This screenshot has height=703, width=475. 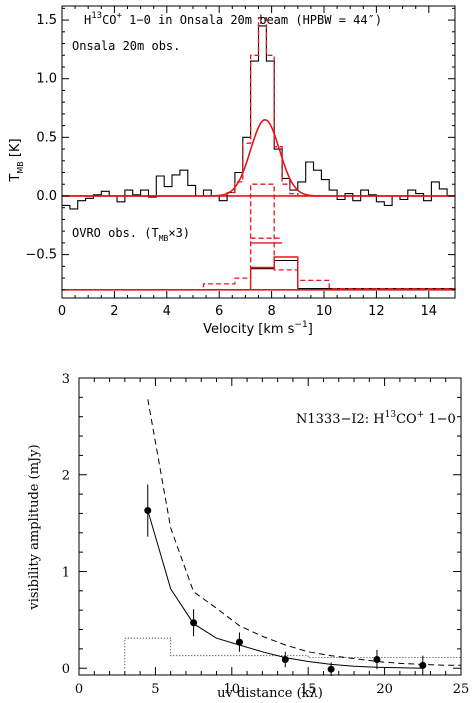 What do you see at coordinates (46, 137) in the screenshot?
I see `spectrum-y-tick-label-2: 0.5` at bounding box center [46, 137].